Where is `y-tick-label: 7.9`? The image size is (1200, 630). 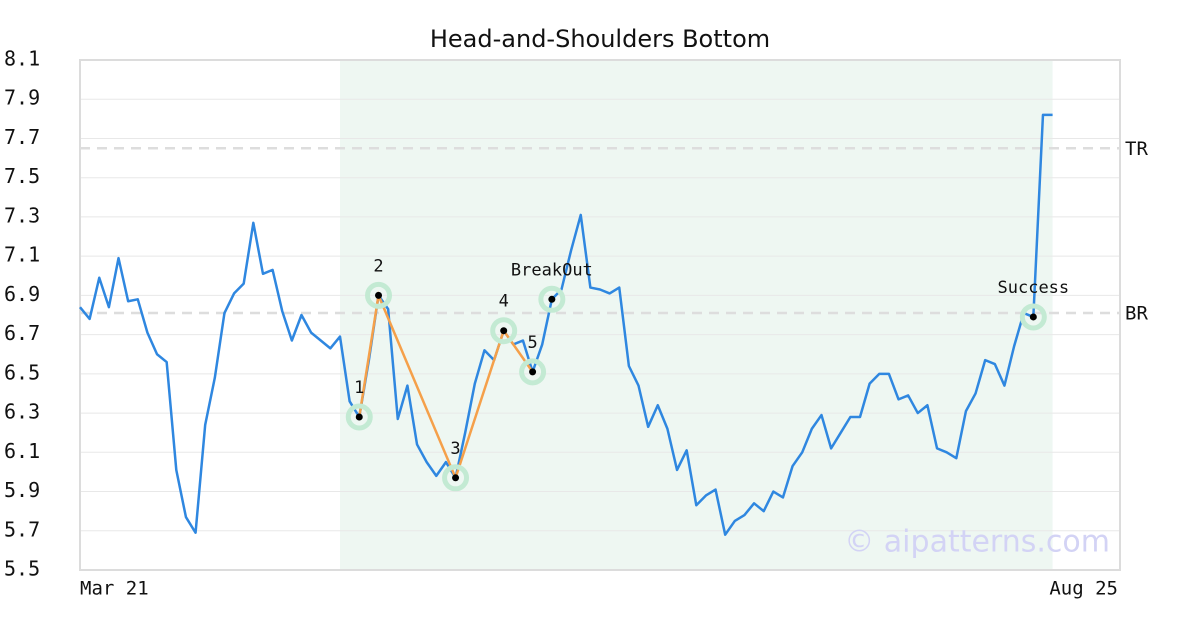 y-tick-label: 7.9 is located at coordinates (22, 98).